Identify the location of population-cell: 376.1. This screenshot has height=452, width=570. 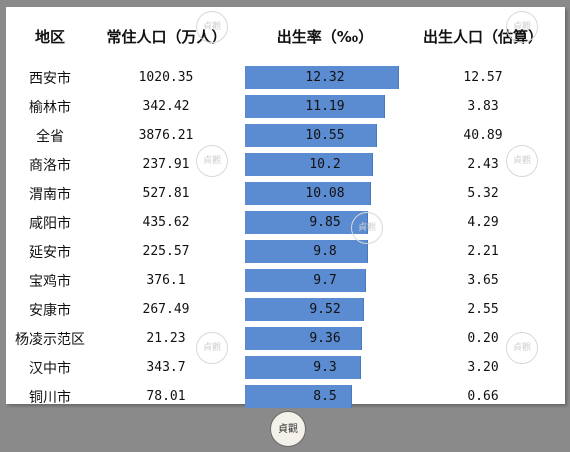
(166, 280).